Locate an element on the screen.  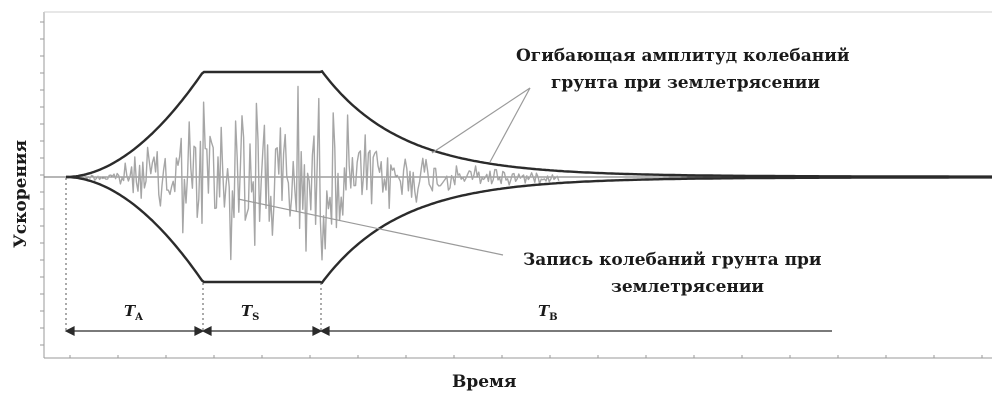
arrowhead-tb-left is located at coordinates (324, 331).